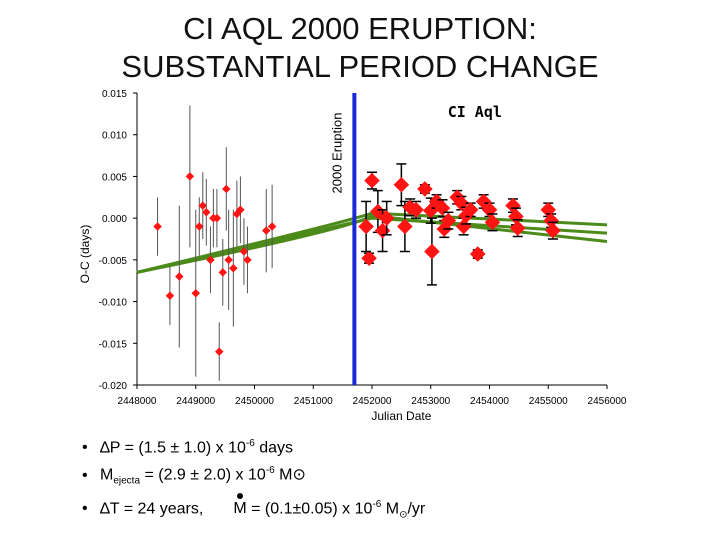  Describe the element at coordinates (360, 66) in the screenshot. I see `title-line-2: SUBSTANTIAL PERIOD CHANGE` at that location.